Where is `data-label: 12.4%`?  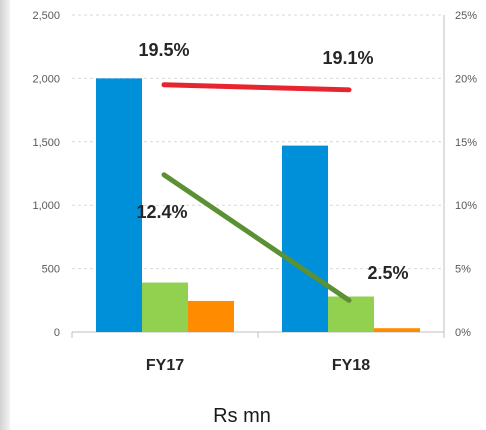 data-label: 12.4% is located at coordinates (161, 212).